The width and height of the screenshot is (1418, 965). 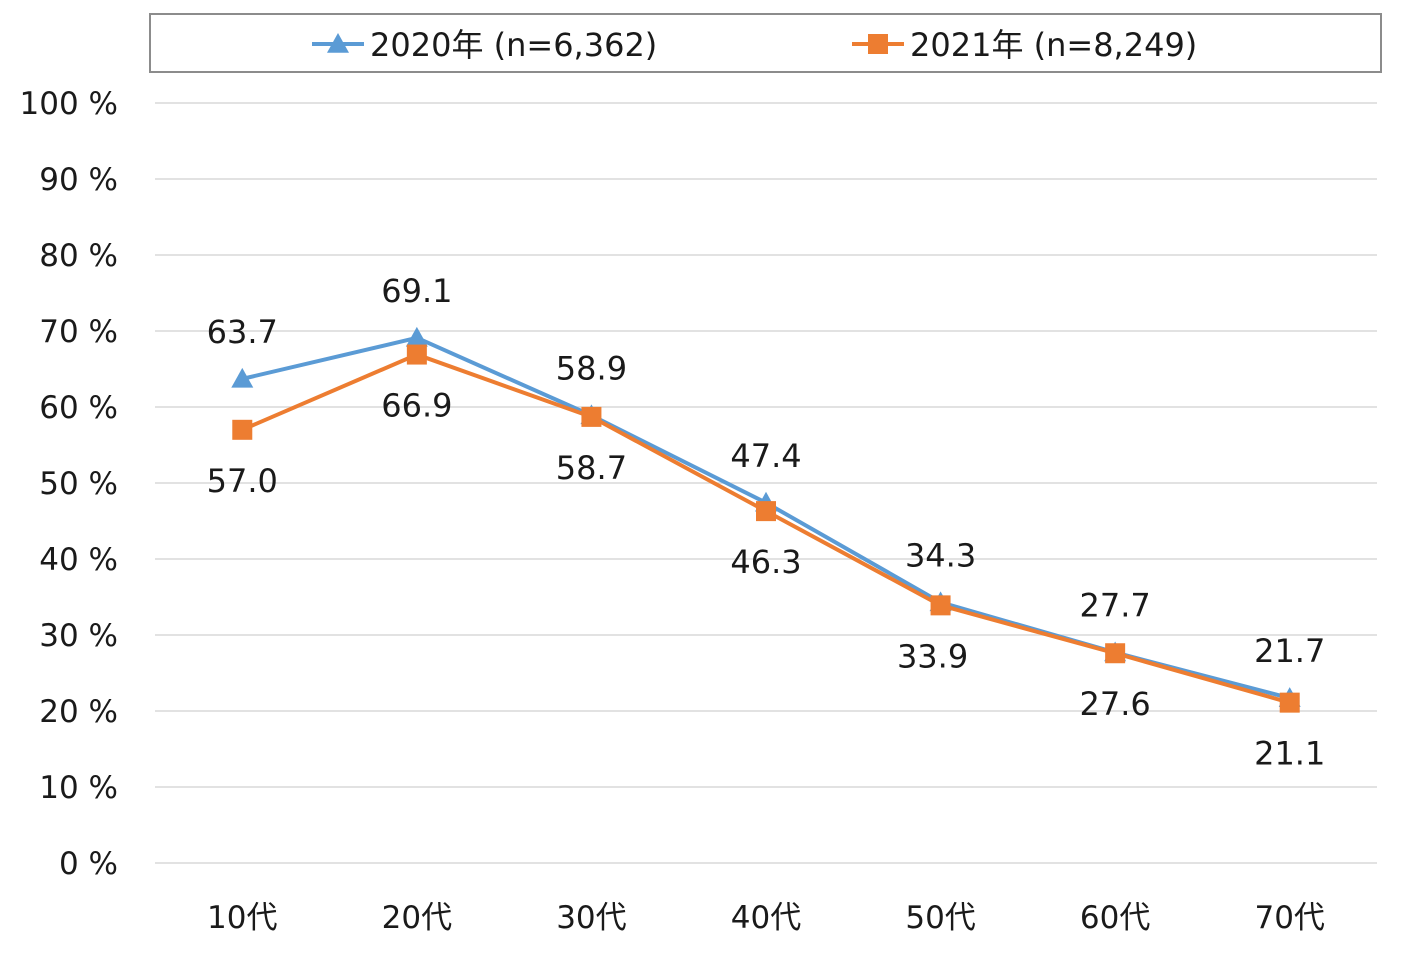 What do you see at coordinates (78, 712) in the screenshot?
I see `y-tick-label: 20 %` at bounding box center [78, 712].